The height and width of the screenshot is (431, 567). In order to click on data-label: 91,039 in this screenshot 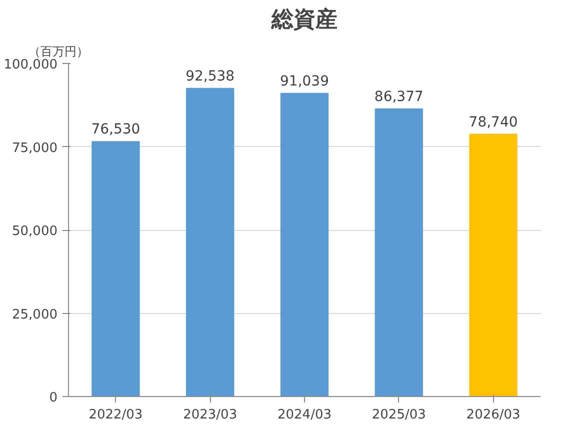, I will do `click(305, 81)`.